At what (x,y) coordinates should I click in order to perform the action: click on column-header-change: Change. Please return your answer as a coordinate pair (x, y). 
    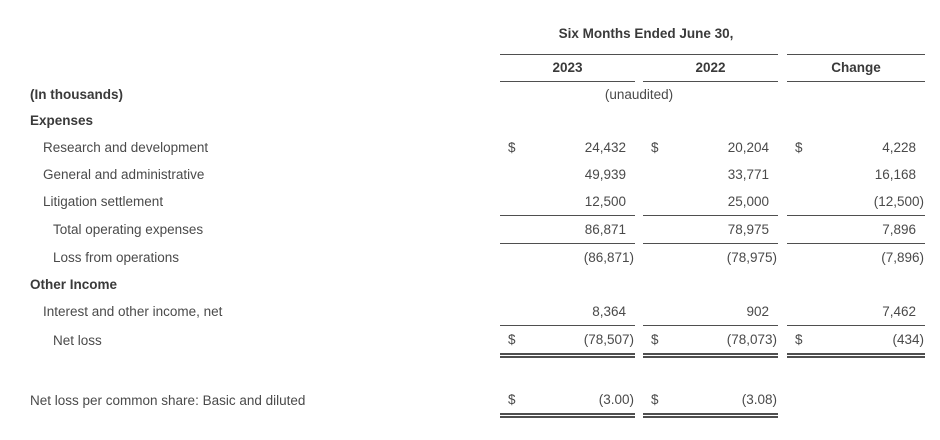
    Looking at the image, I should click on (856, 68).